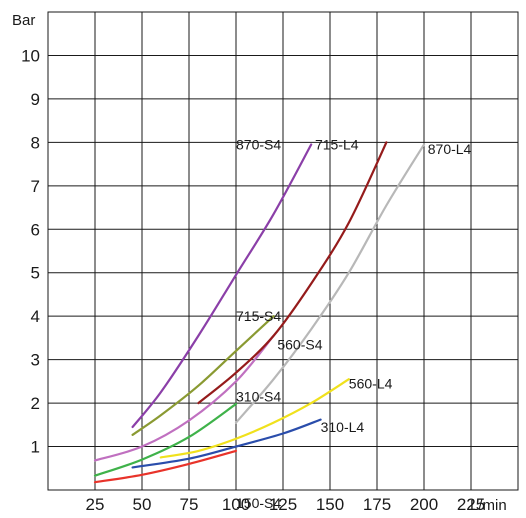 The image size is (526, 518). I want to click on series-label-560-S4: 560-S4, so click(299, 344).